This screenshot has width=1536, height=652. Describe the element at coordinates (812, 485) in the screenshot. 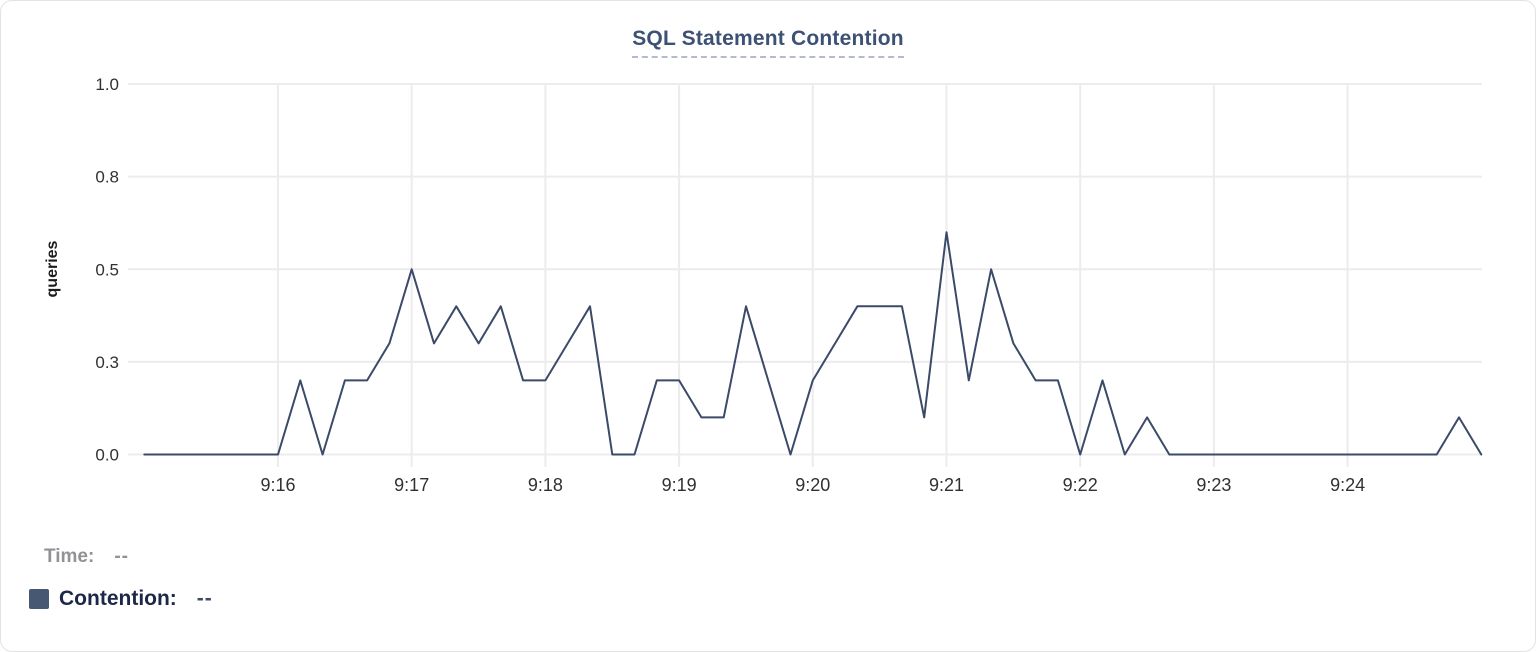

I see `x-tick-label: 9:20` at that location.